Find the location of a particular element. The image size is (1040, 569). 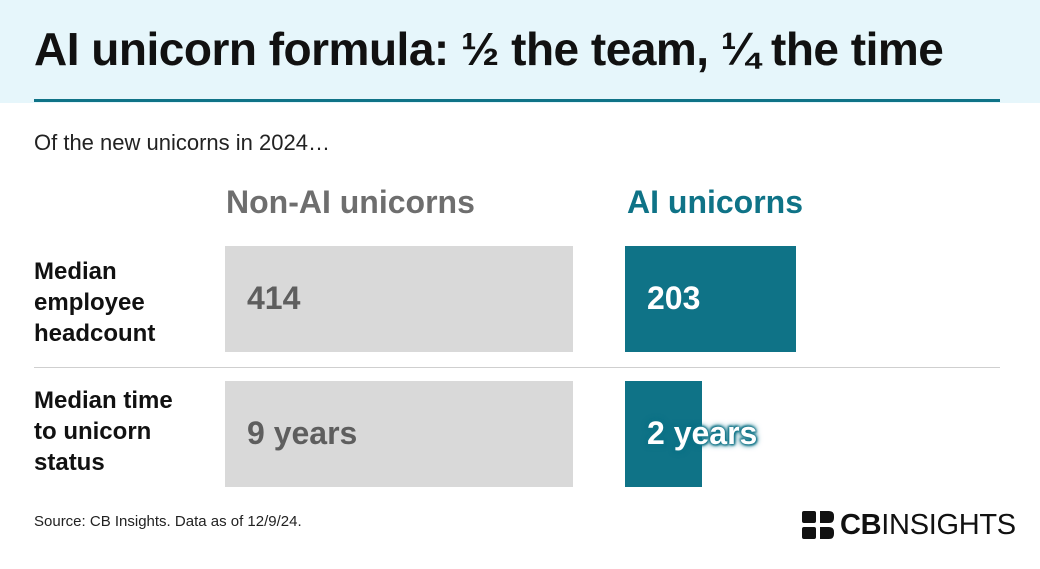

column-header-ai: AI unicorns is located at coordinates (715, 202).